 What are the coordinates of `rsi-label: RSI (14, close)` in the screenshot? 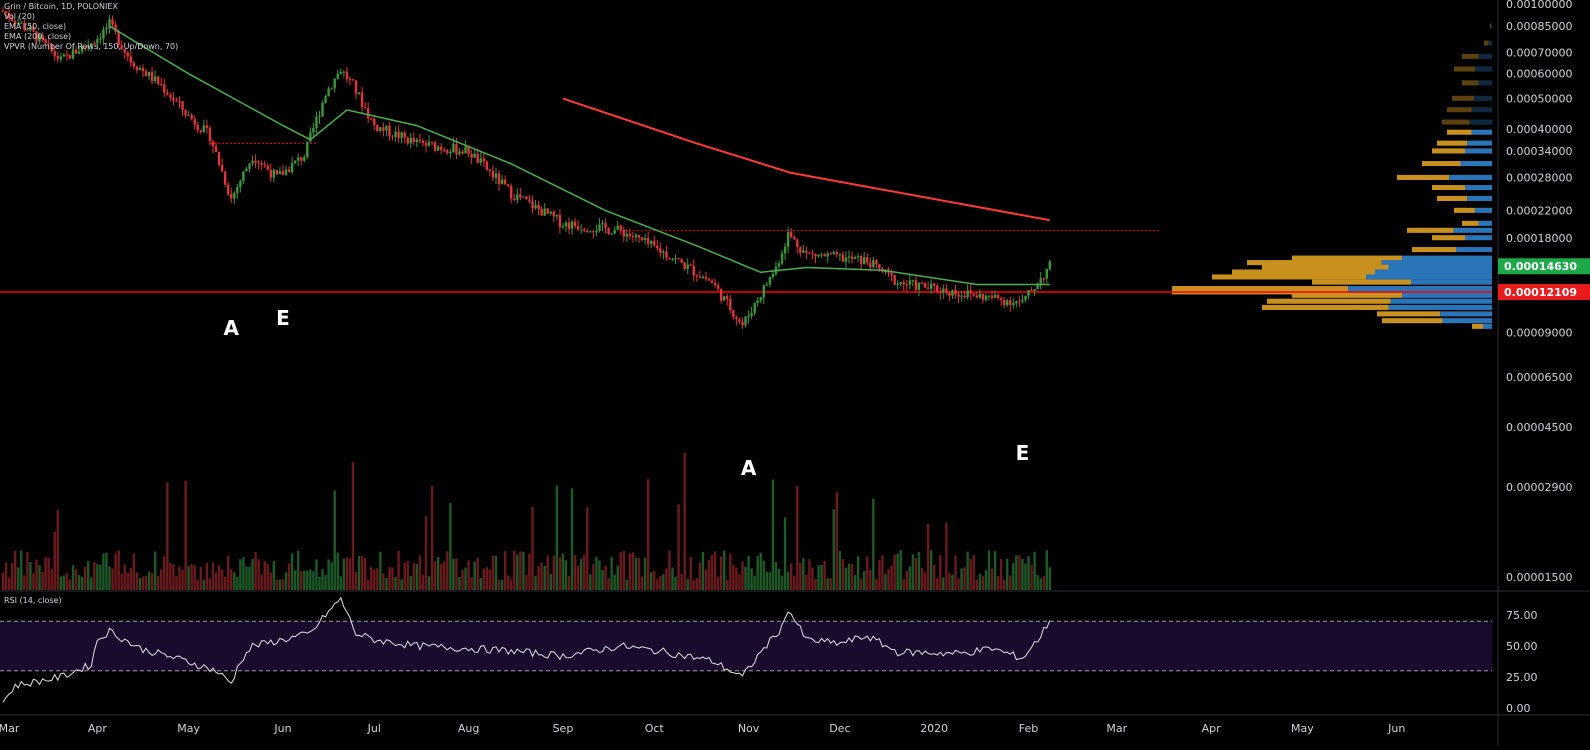 It's located at (33, 600).